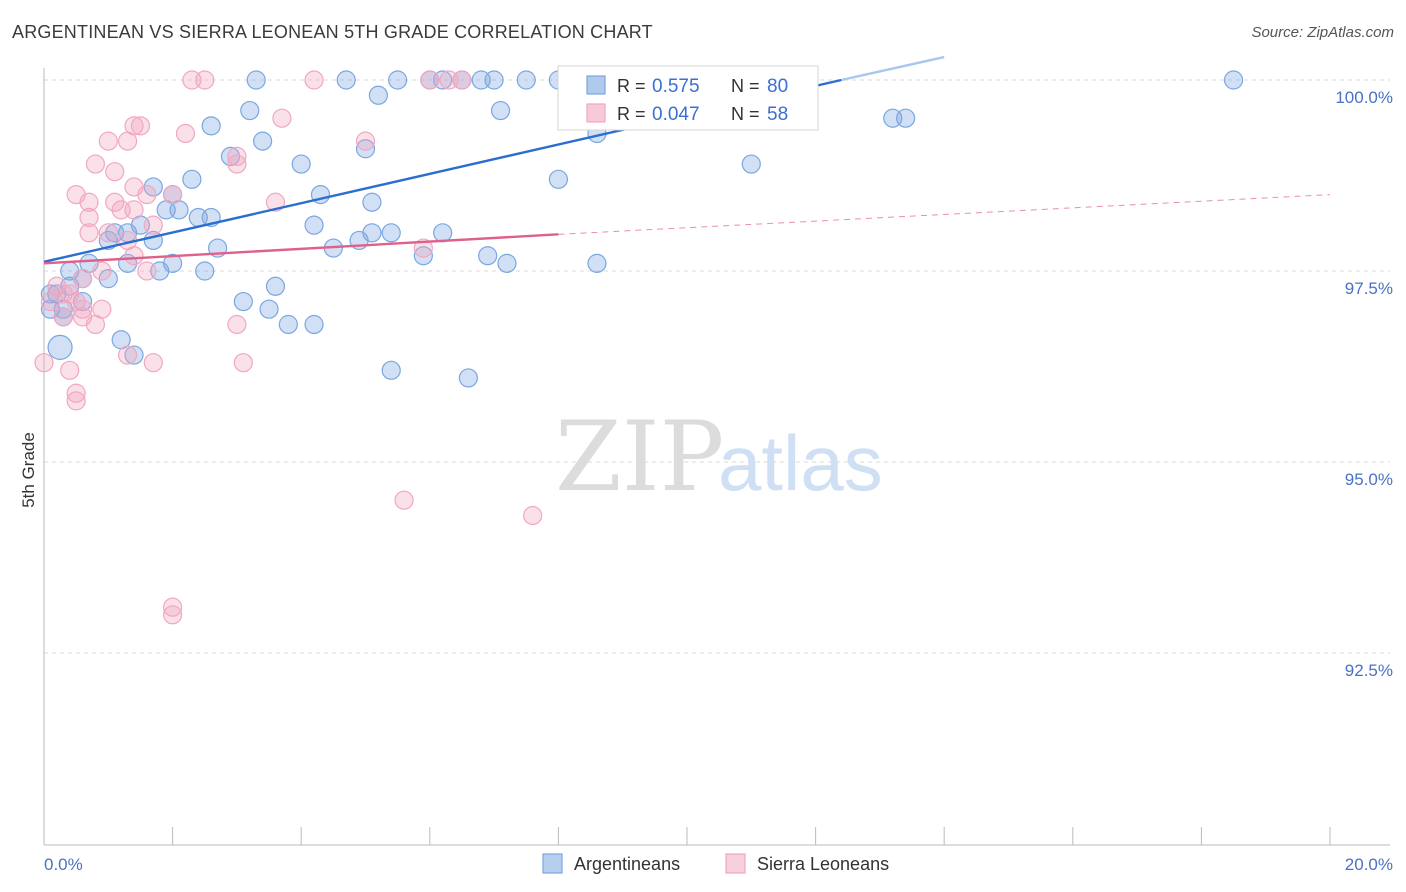  Describe the element at coordinates (627, 864) in the screenshot. I see `bottom-legend-label-argentineans: Argentineans` at that location.